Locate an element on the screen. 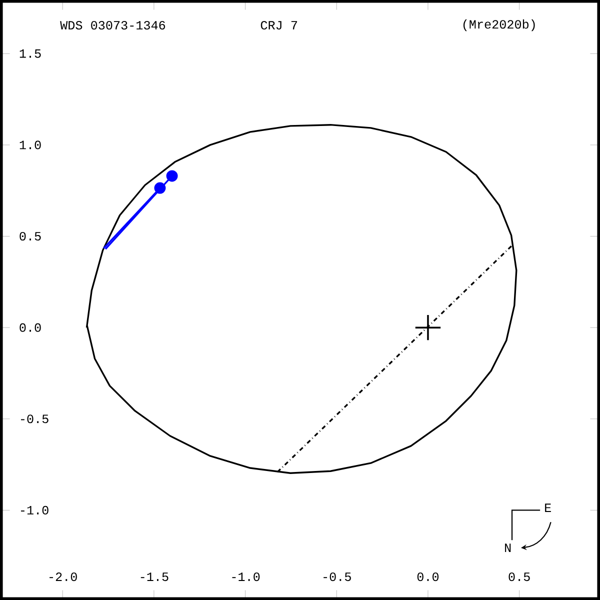  text: CRJ 7 is located at coordinates (279, 25).